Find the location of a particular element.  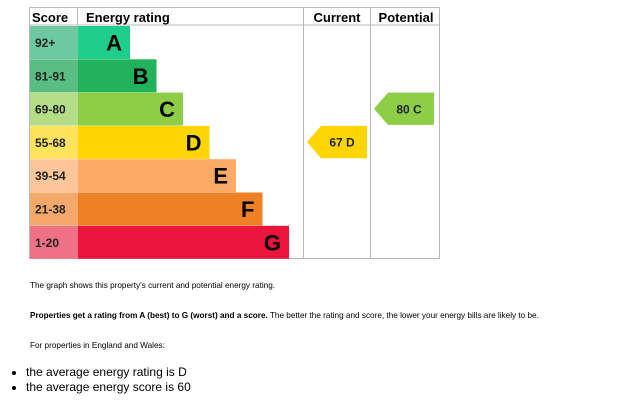

band-range-label-g: 1-20 is located at coordinates (47, 243).